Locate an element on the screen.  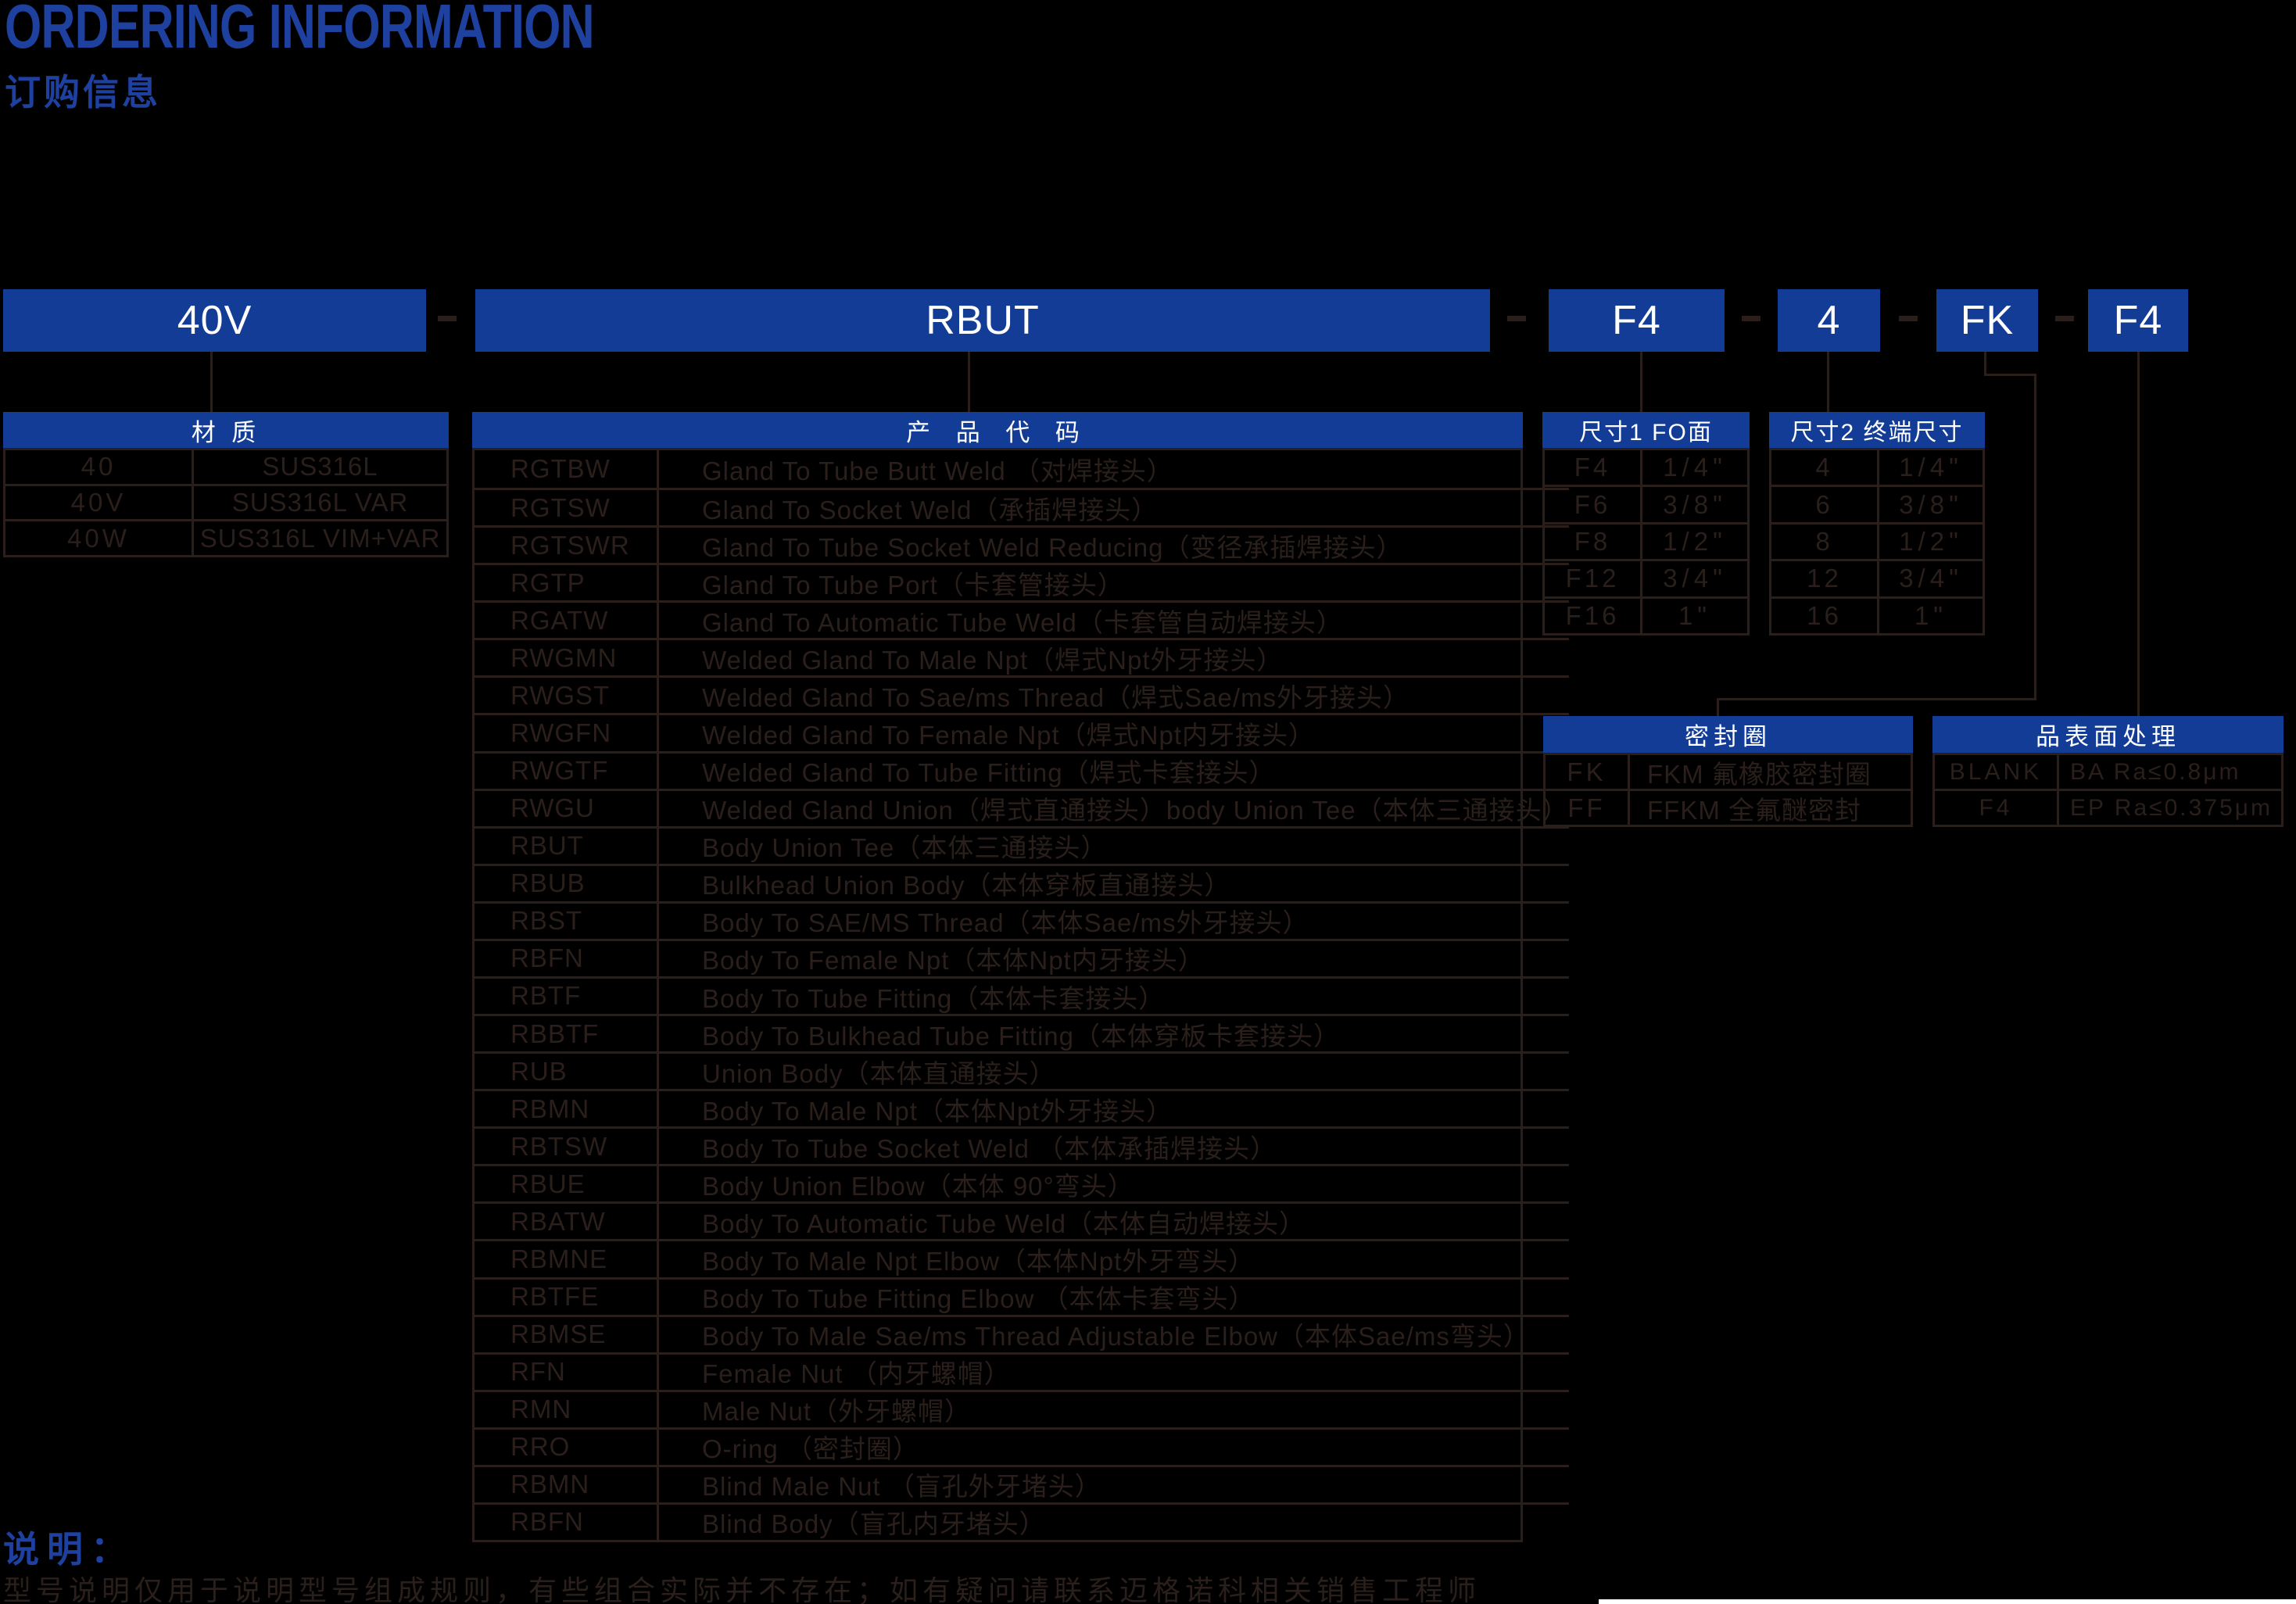
product-code-cell: RBTFE is located at coordinates (567, 1297).